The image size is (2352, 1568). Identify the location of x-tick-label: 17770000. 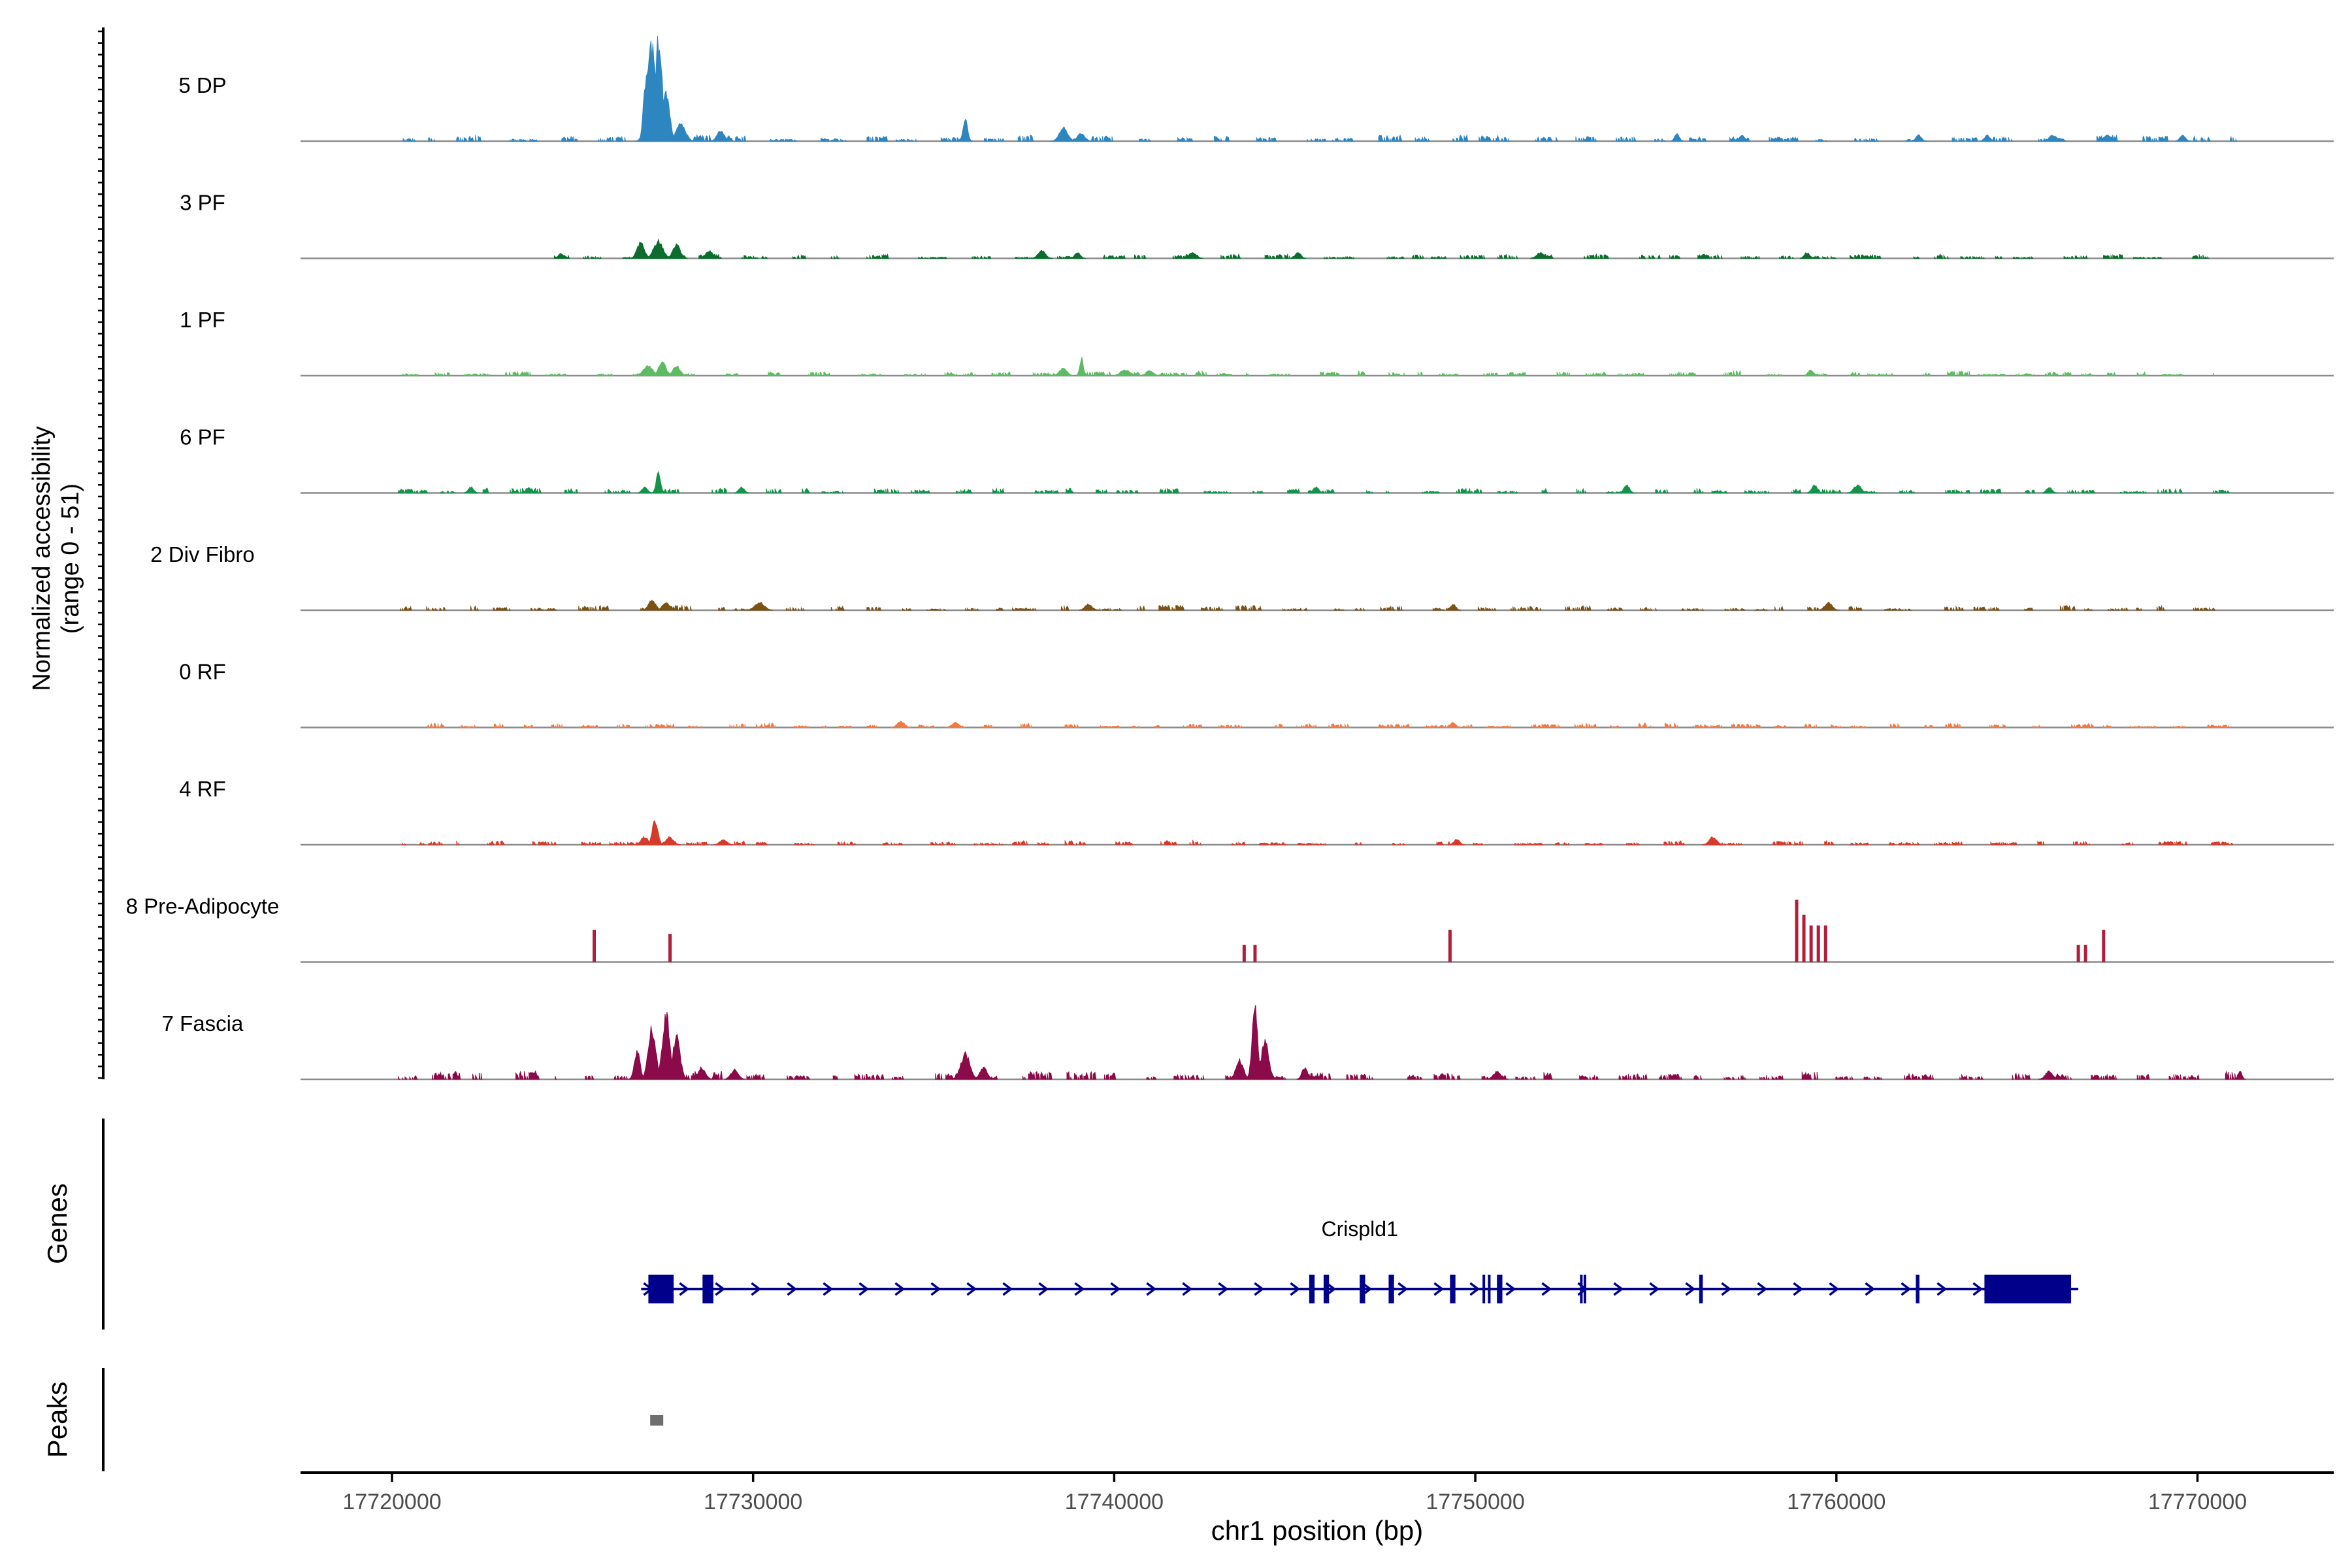
(2197, 1502).